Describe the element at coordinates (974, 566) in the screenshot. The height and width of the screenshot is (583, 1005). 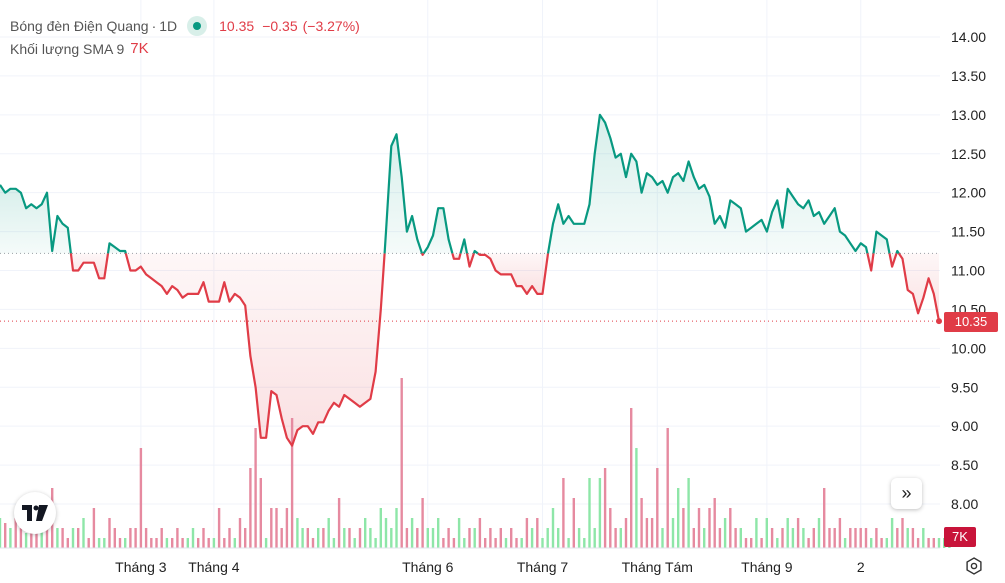
I see `settings-icon` at that location.